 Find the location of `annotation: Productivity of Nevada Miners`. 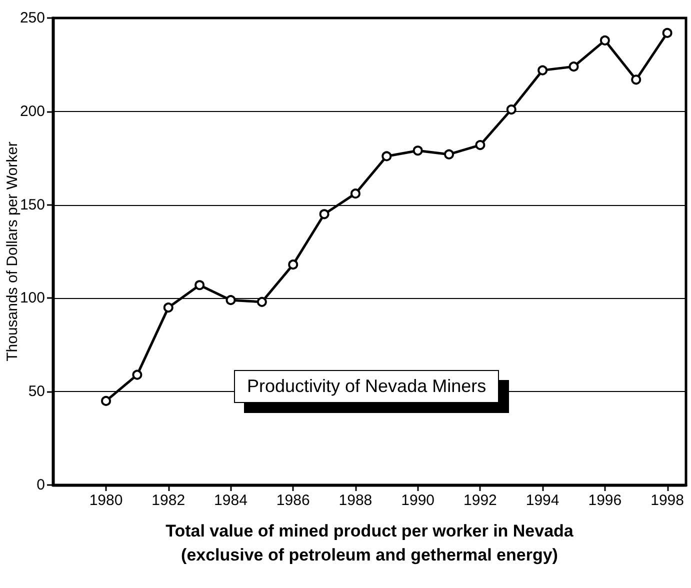

annotation: Productivity of Nevada Miners is located at coordinates (367, 386).